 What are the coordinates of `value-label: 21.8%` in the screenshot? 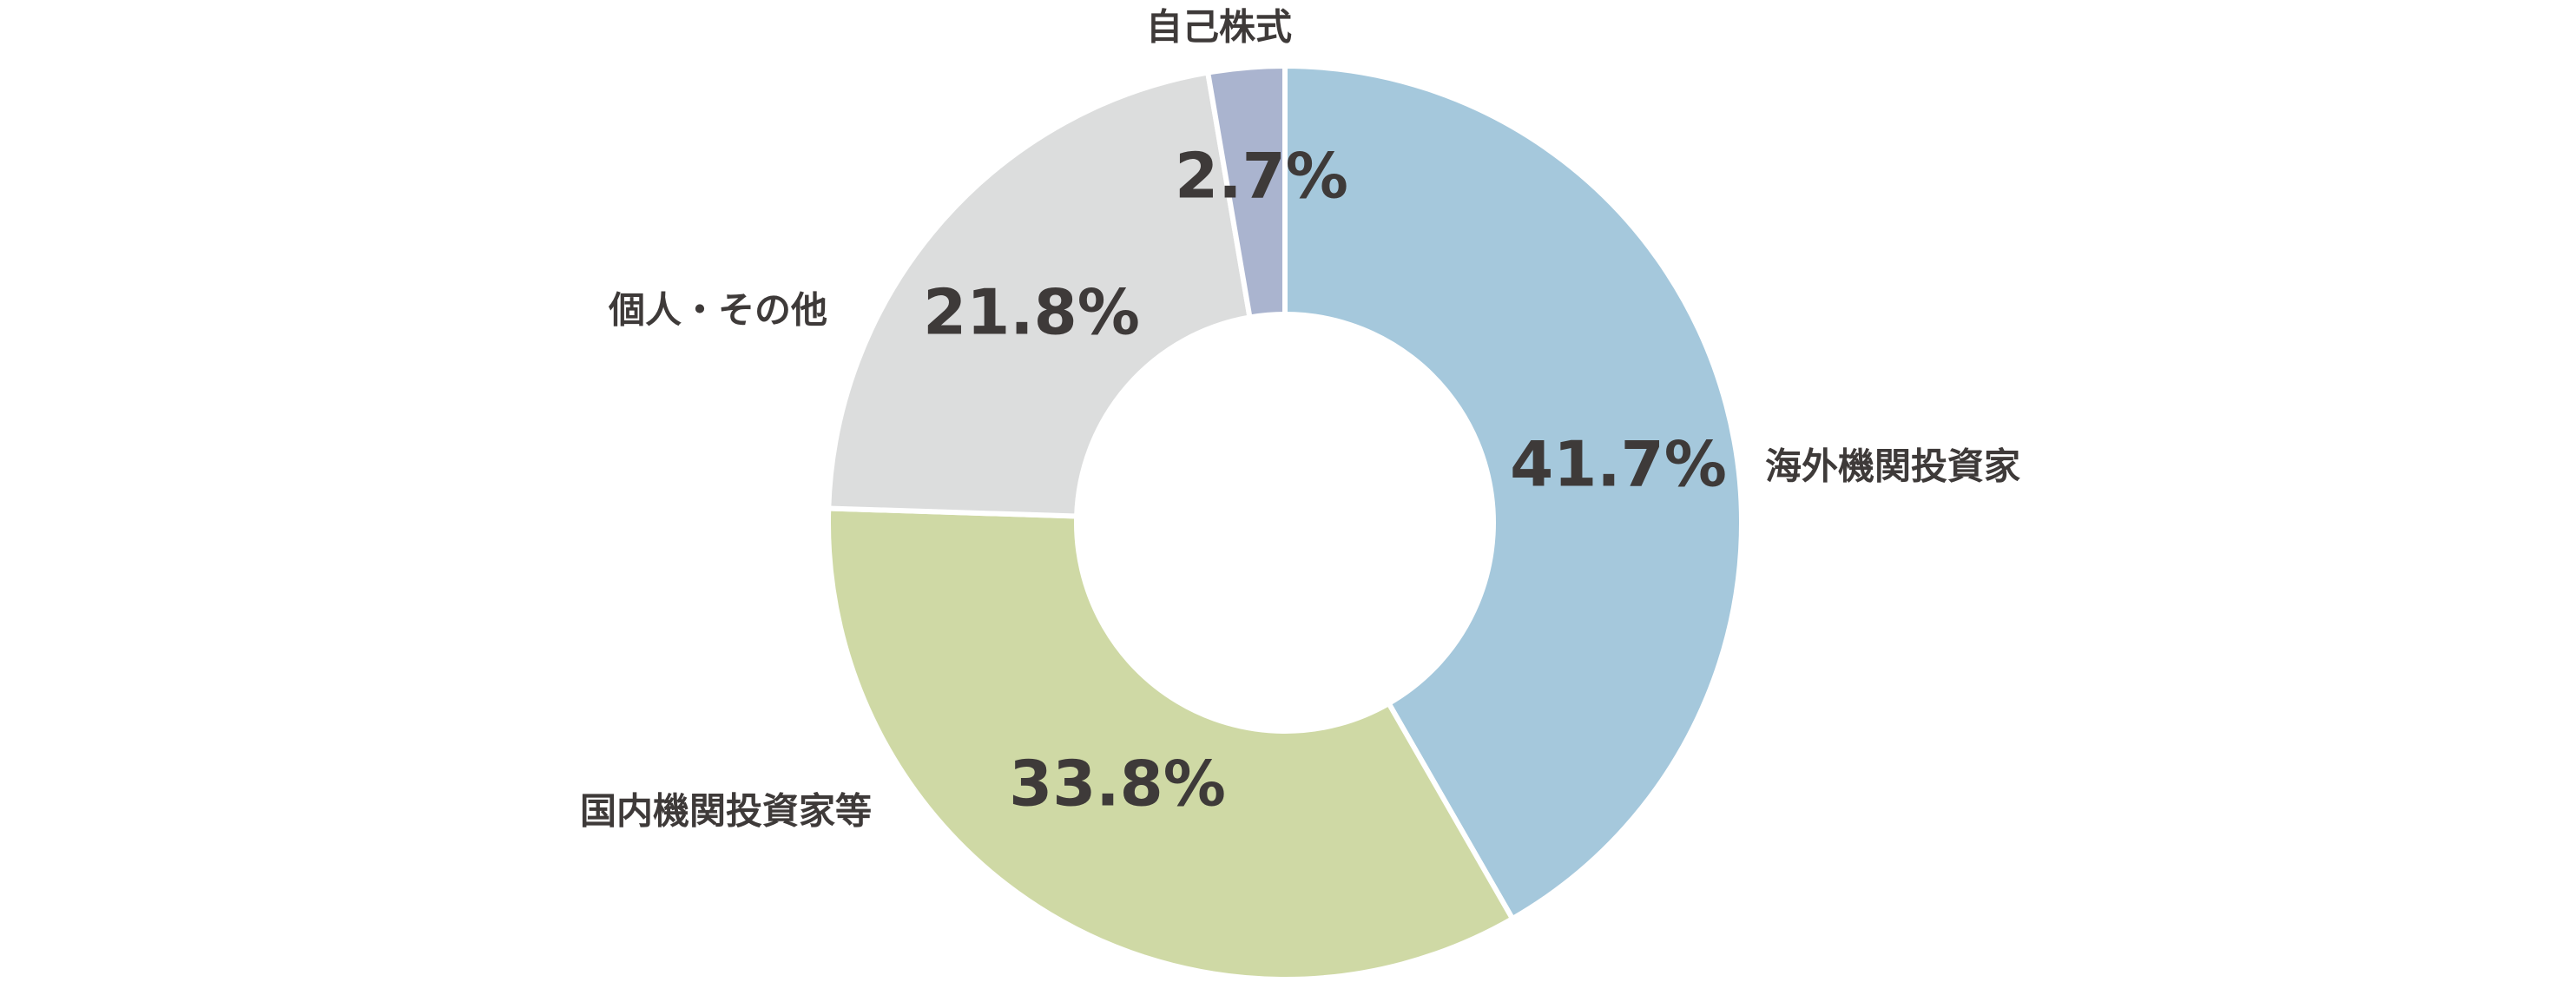 It's located at (1031, 312).